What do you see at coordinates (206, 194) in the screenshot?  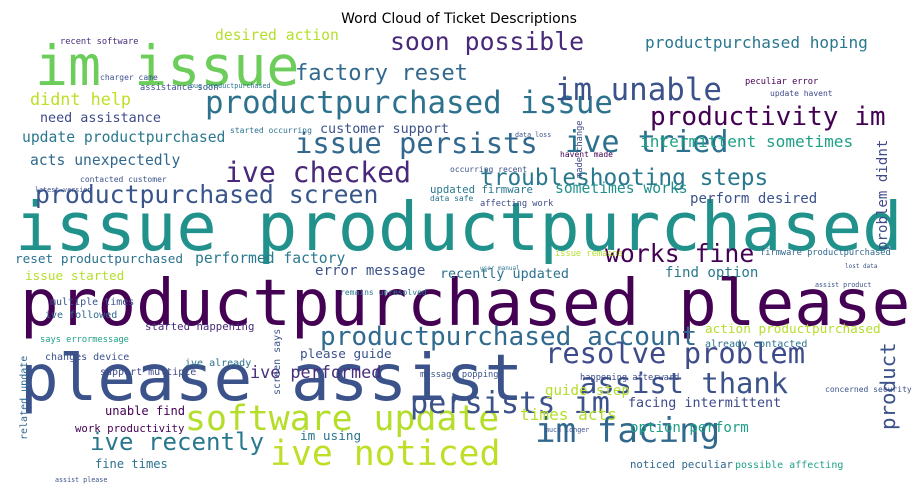 I see `word: productpurchased screen` at bounding box center [206, 194].